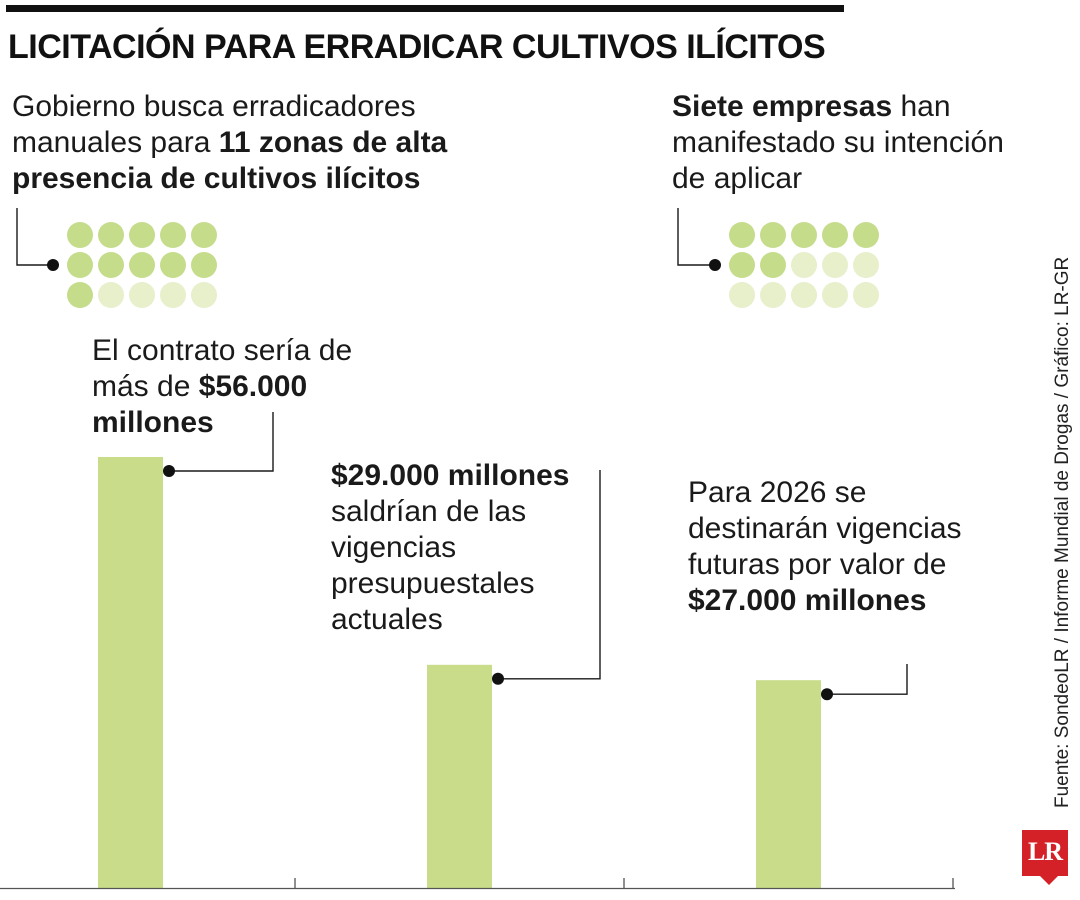 The height and width of the screenshot is (900, 1080). I want to click on zonas-leader-line, so click(34, 237).